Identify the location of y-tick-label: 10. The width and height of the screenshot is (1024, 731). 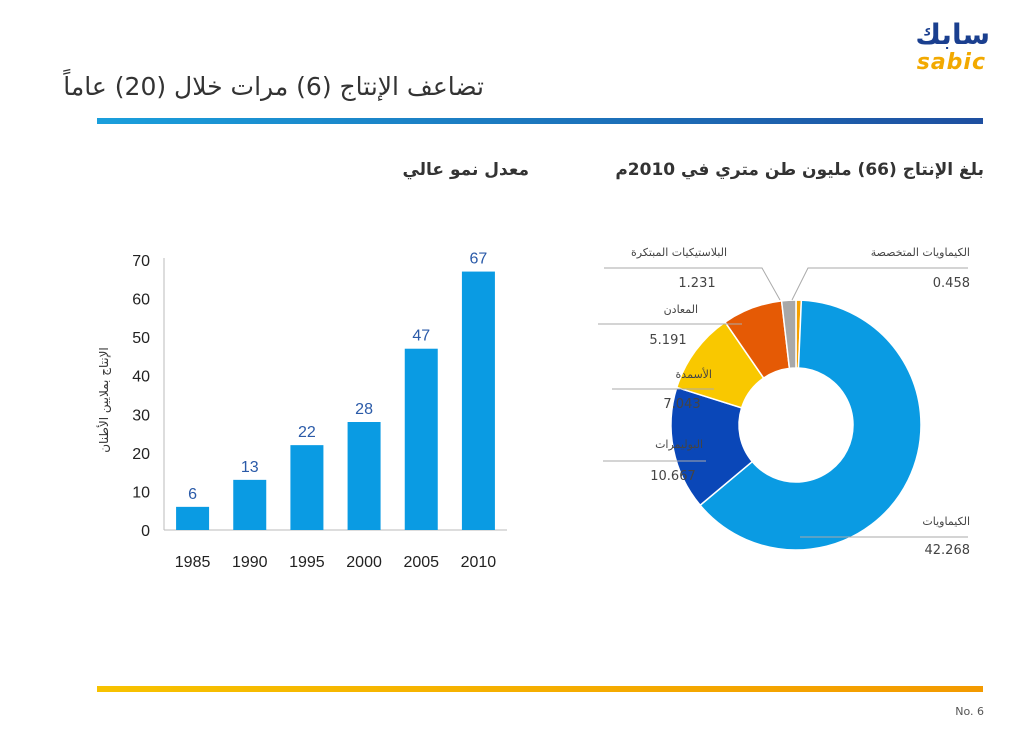
(141, 492).